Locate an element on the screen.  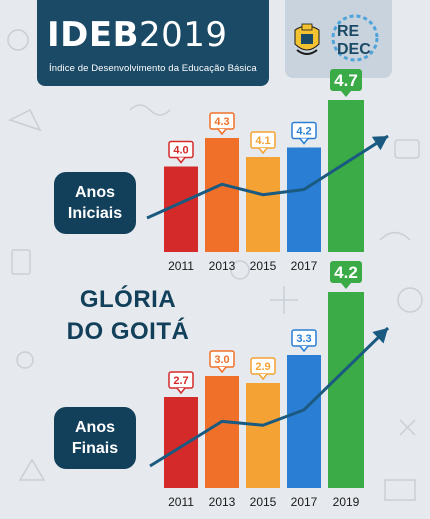
value-label-2011: 4.0 is located at coordinates (180, 151).